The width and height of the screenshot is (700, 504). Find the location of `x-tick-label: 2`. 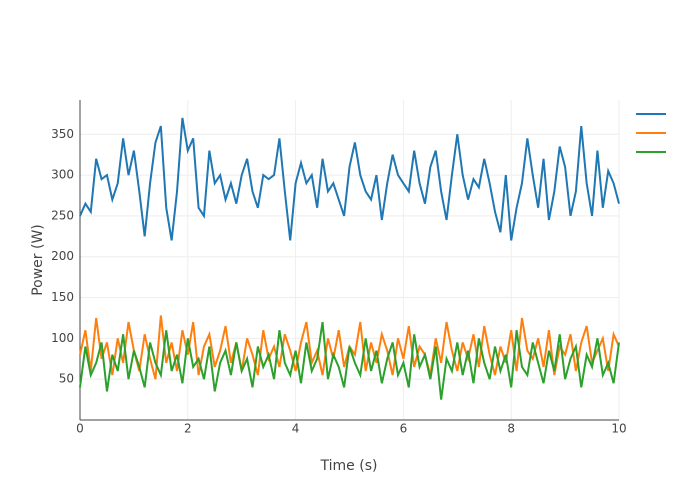

x-tick-label: 2 is located at coordinates (188, 429).